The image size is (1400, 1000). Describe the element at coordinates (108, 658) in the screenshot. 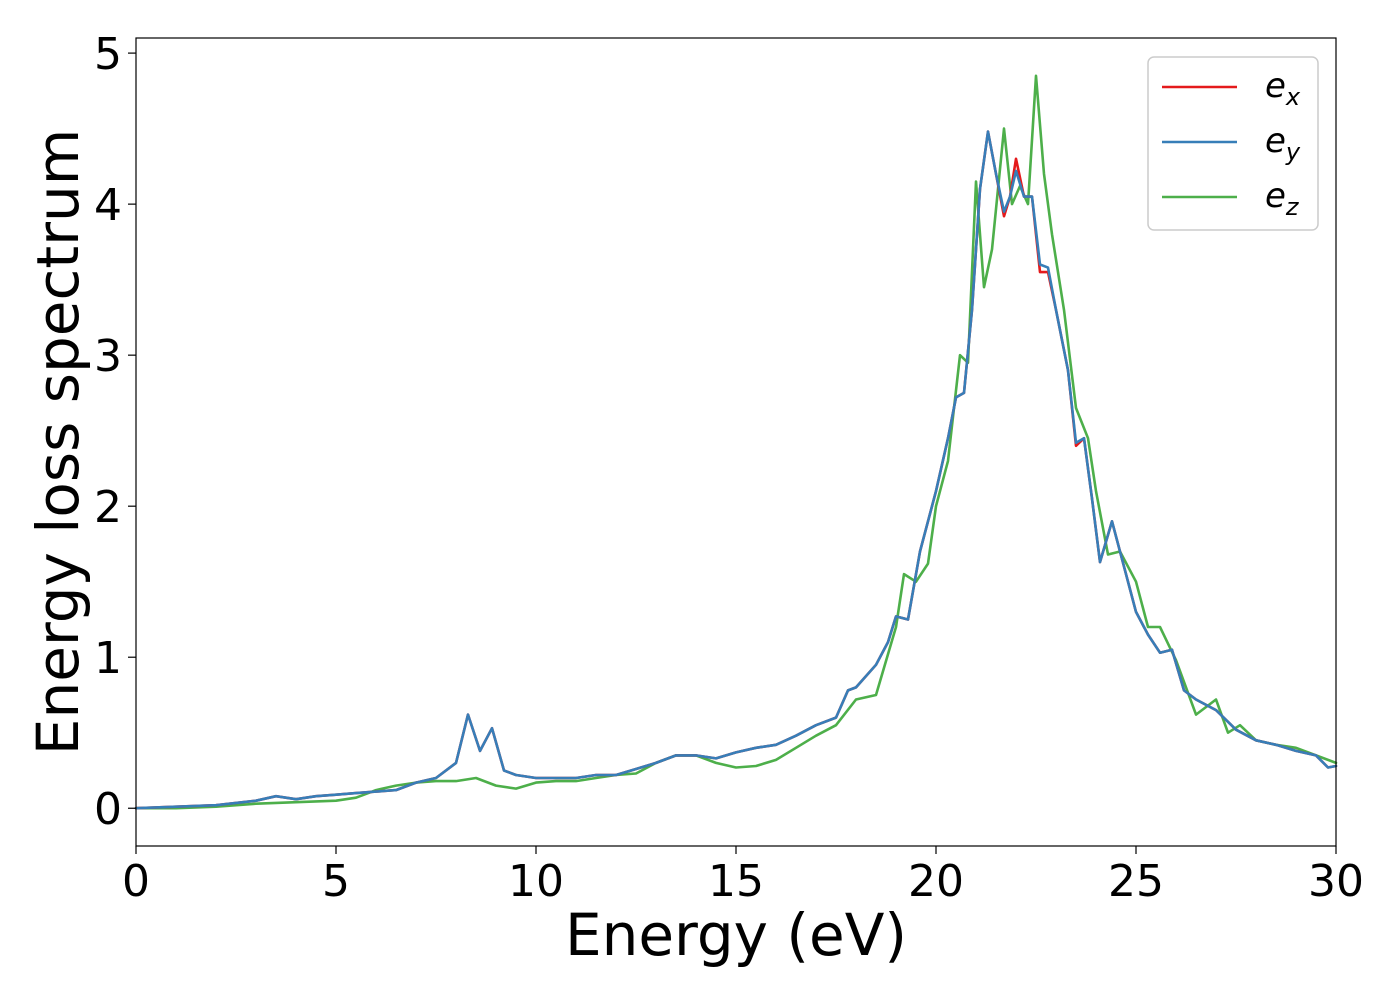

I see `y-tick-label: 1` at that location.